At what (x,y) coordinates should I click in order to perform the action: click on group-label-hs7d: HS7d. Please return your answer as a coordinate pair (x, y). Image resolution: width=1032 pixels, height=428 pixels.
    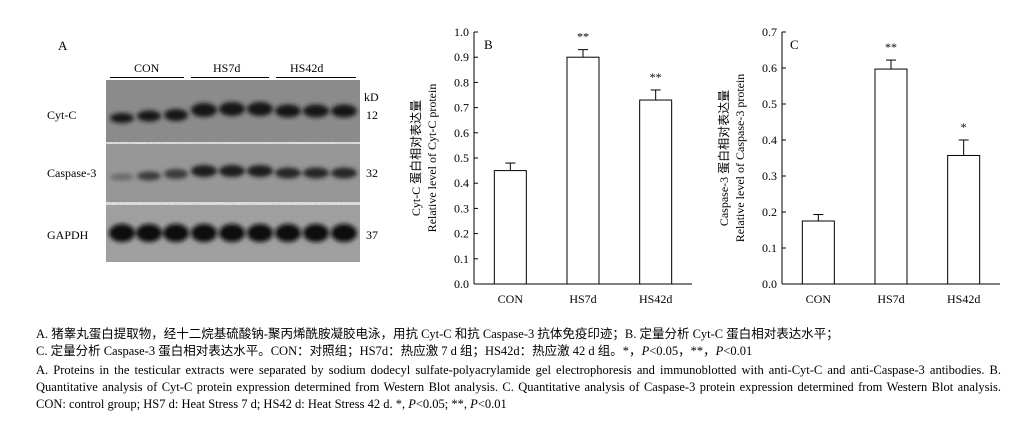
    Looking at the image, I should click on (227, 68).